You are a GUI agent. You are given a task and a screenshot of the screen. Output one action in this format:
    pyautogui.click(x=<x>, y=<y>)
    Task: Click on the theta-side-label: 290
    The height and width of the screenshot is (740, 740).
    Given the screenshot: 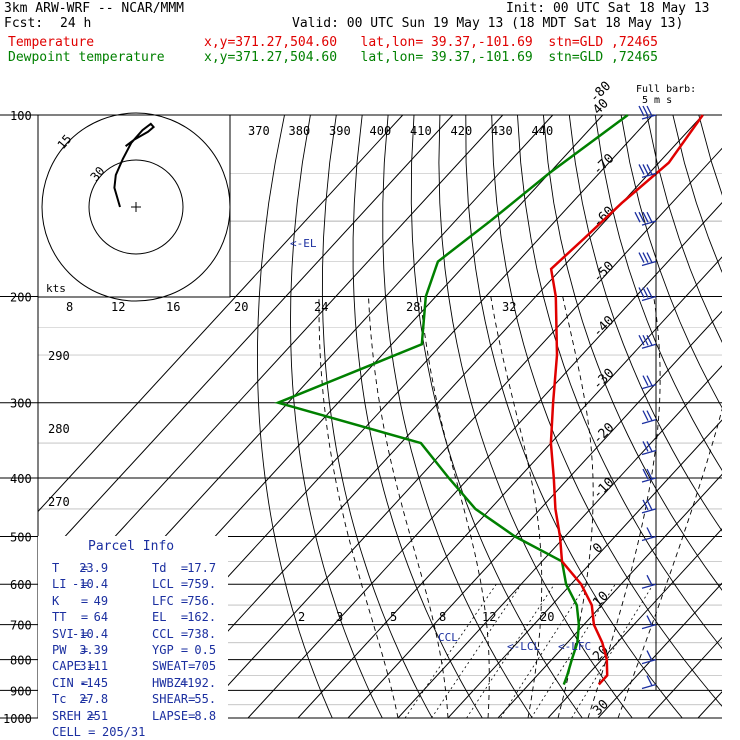 What is the action you would take?
    pyautogui.click(x=59, y=356)
    